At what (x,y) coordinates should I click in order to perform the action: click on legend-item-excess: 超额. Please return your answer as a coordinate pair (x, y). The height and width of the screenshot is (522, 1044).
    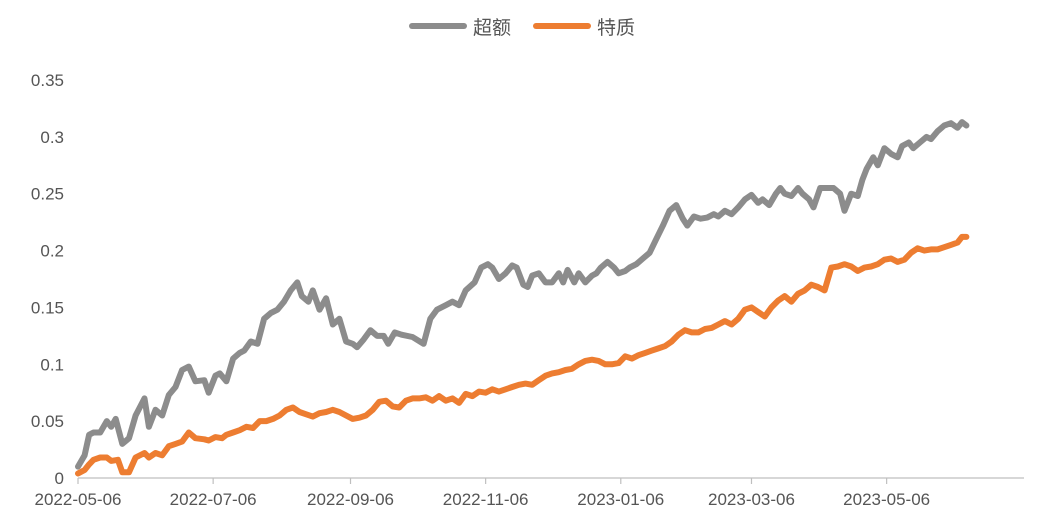
    Looking at the image, I should click on (459, 26).